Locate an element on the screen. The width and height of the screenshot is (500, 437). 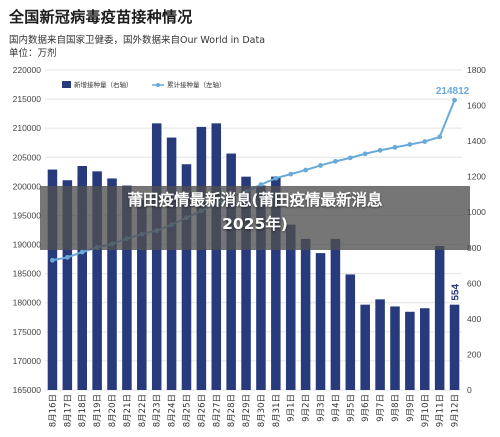
x-tick-label: 8月29日 is located at coordinates (247, 410).